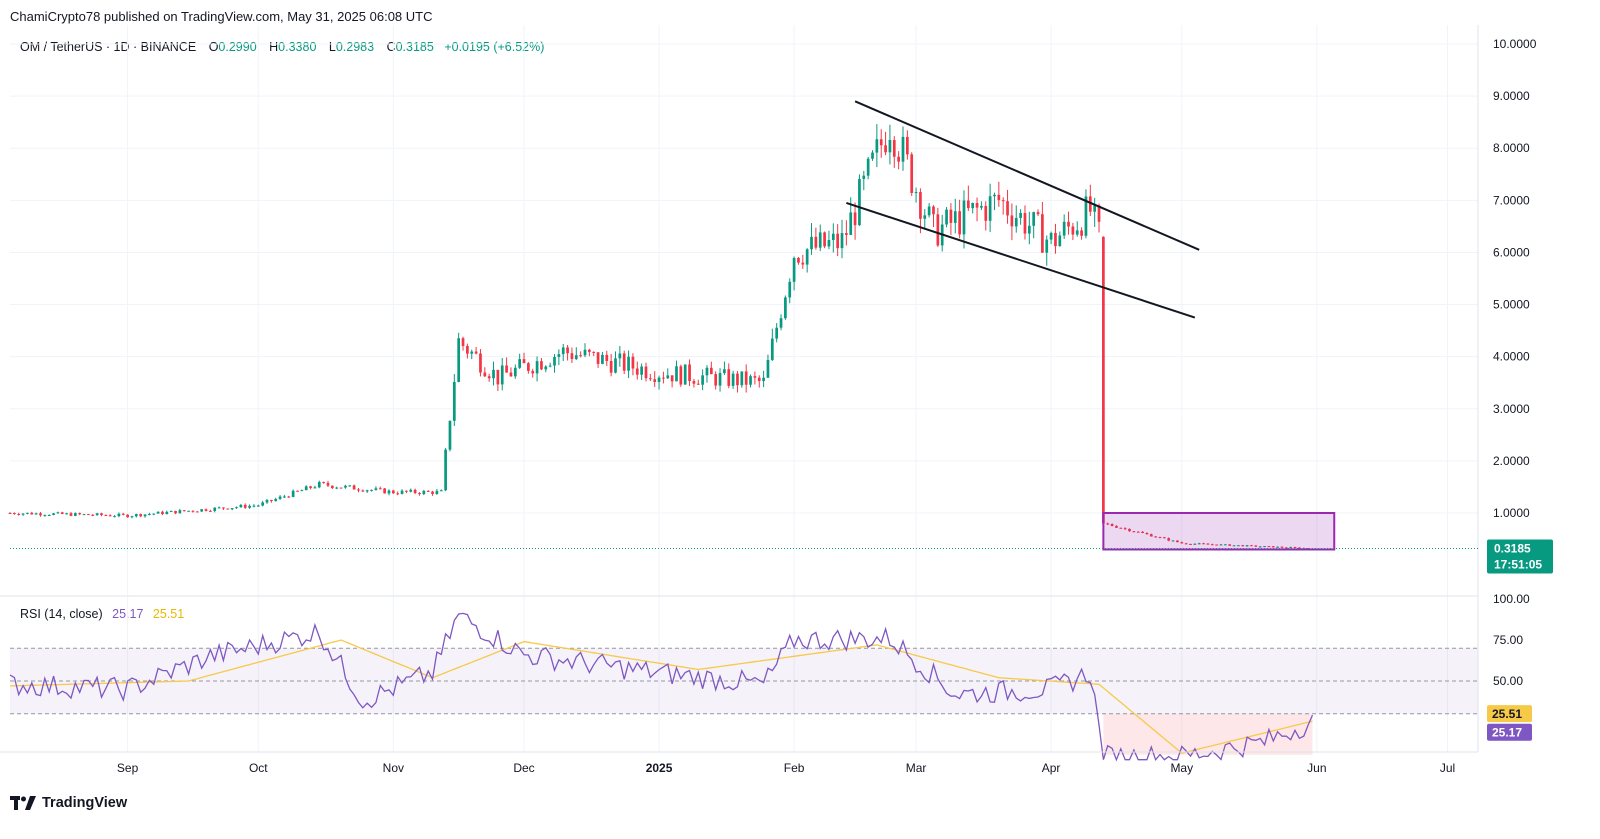  Describe the element at coordinates (68, 803) in the screenshot. I see `tradingview-logo: TradingView` at that location.